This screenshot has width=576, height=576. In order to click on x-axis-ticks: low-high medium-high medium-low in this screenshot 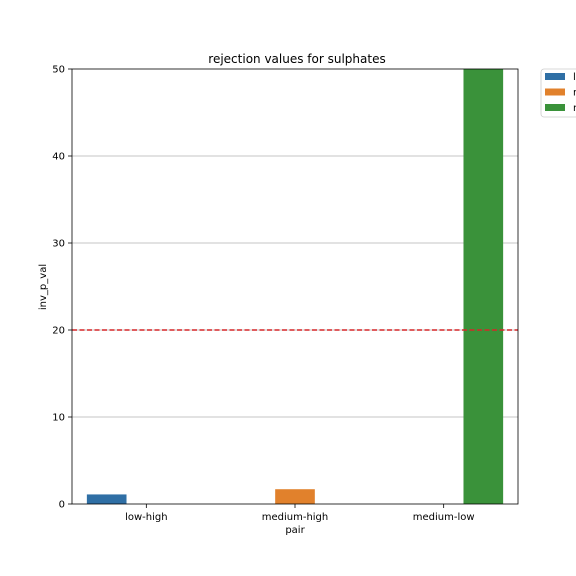, I will do `click(300, 513)`.